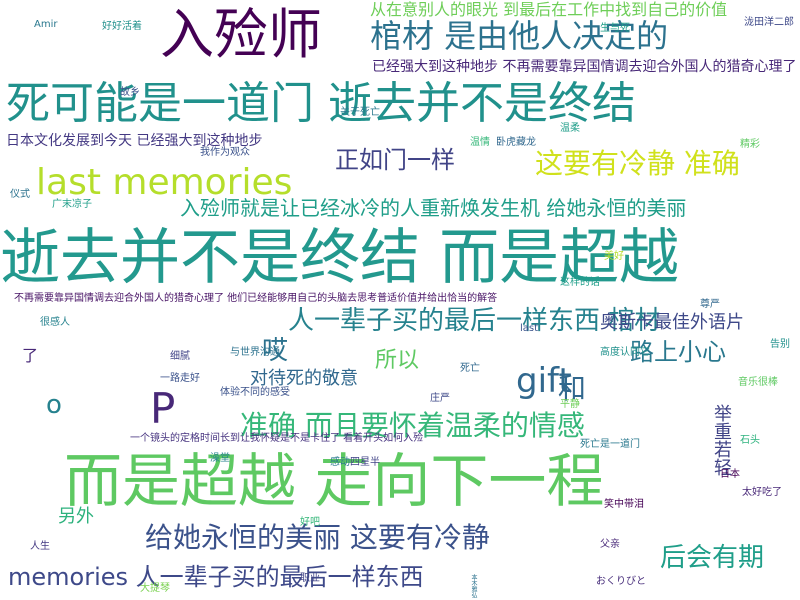 Image resolution: width=800 pixels, height=600 pixels. Describe the element at coordinates (46, 24) in the screenshot. I see `cloud-word: Amir` at that location.